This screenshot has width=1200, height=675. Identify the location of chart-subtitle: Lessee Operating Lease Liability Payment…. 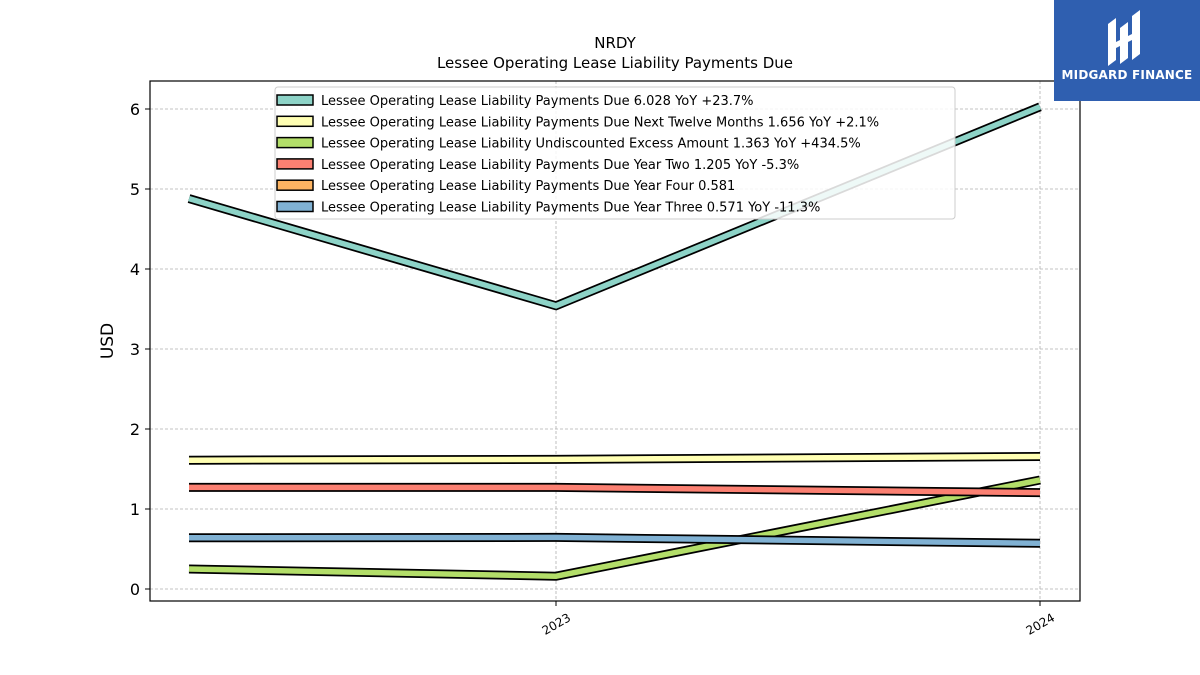
(615, 63).